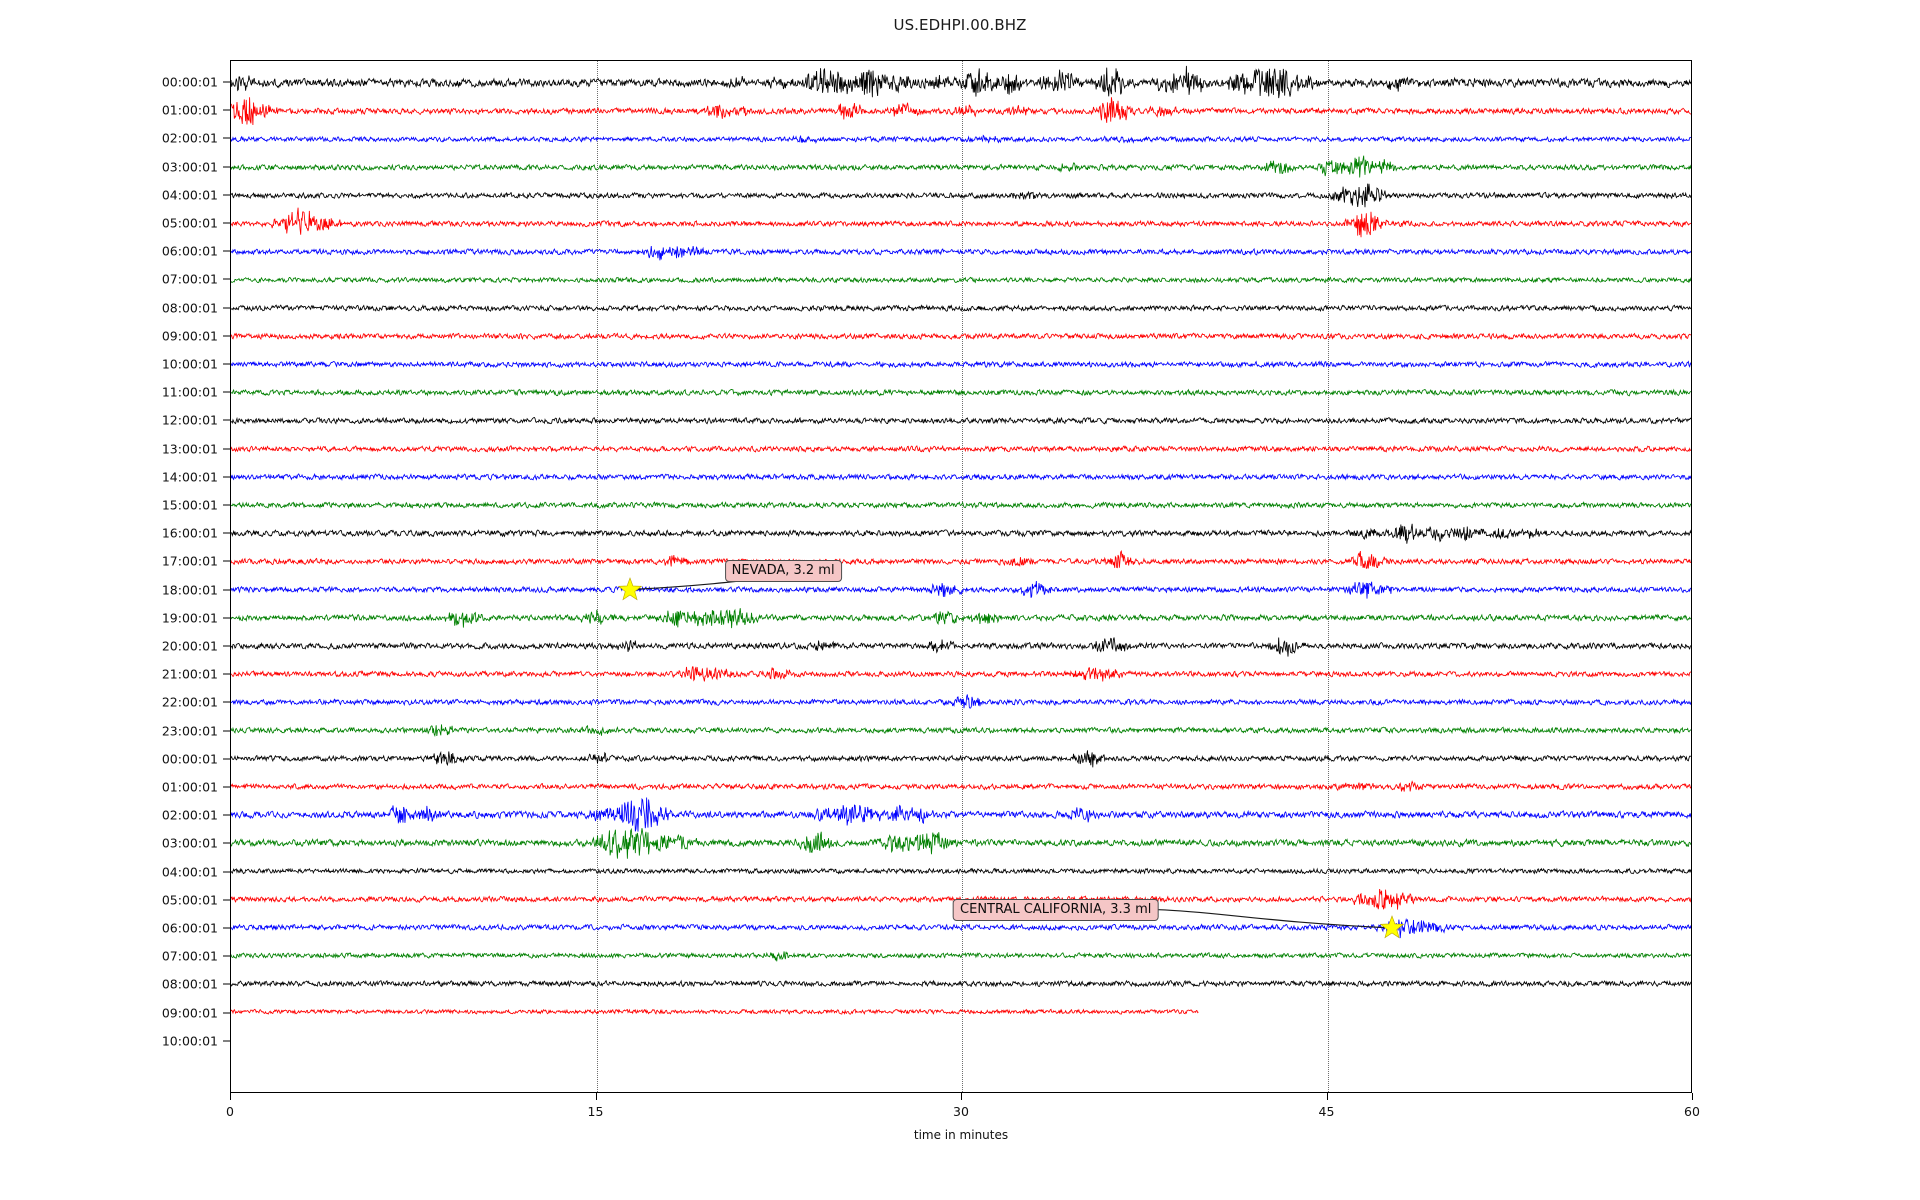  Describe the element at coordinates (595, 1111) in the screenshot. I see `x-axis-label-15: 15` at that location.